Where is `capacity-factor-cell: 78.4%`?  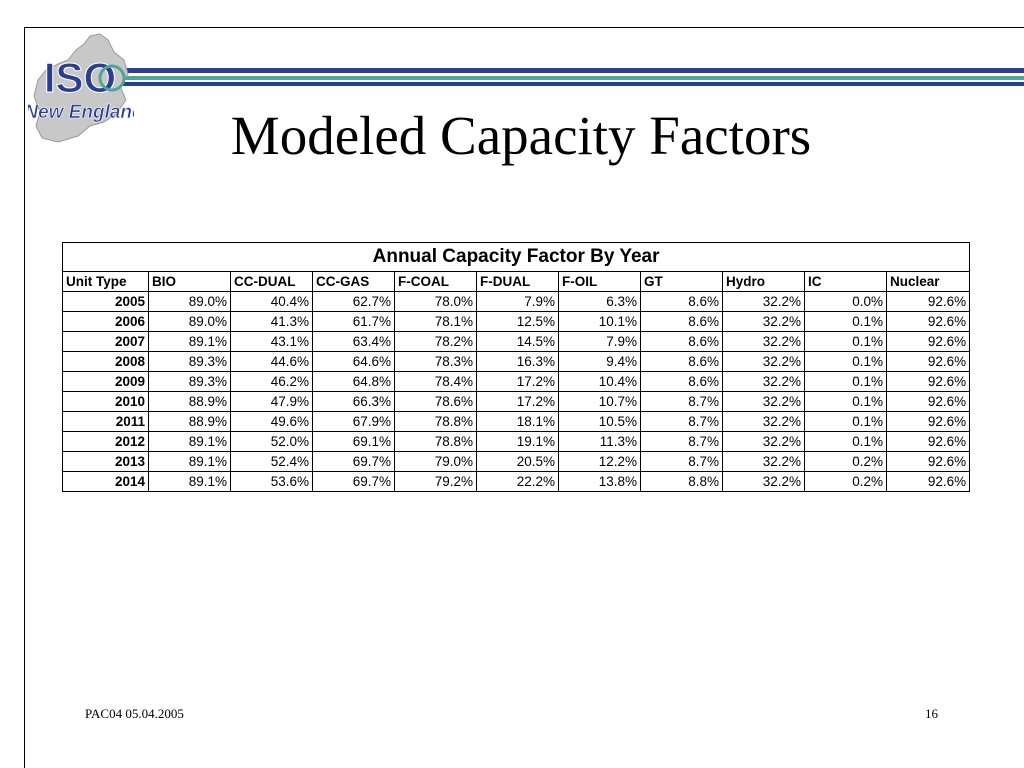
capacity-factor-cell: 78.4% is located at coordinates (435, 381).